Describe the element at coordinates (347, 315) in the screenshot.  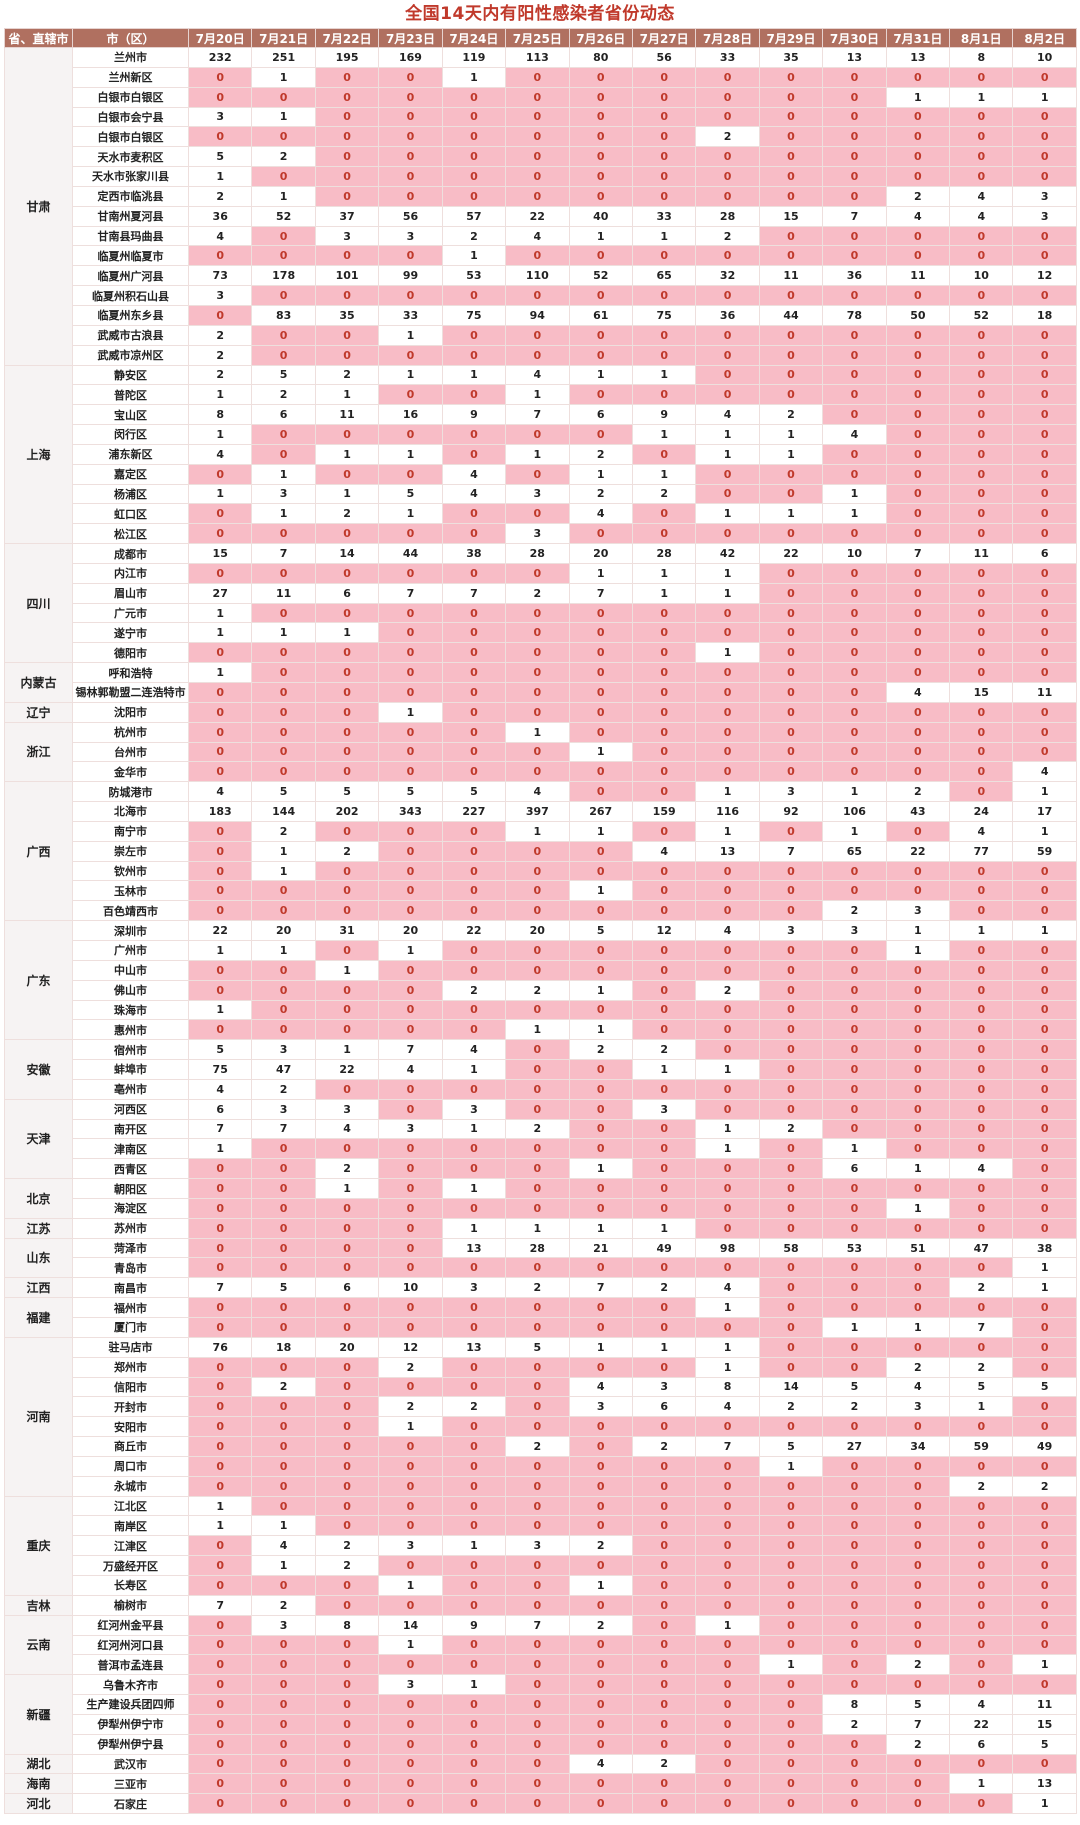
I see `count-cell: 35` at that location.